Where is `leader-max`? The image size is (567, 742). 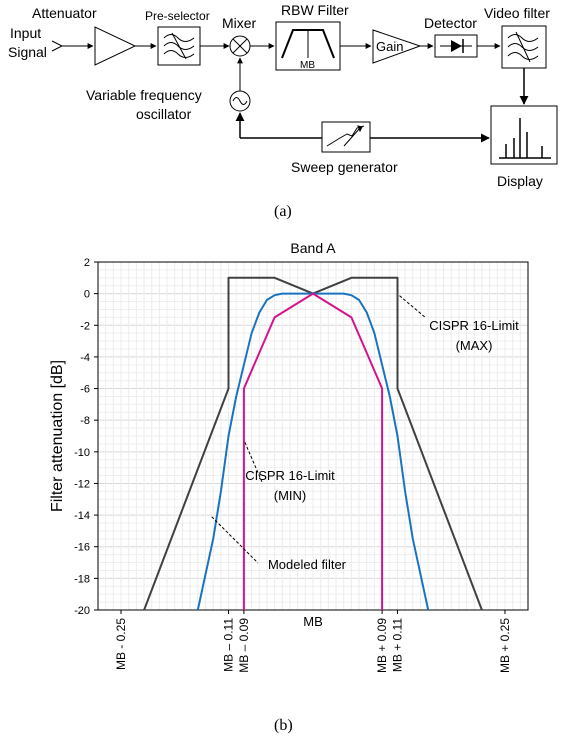 leader-max is located at coordinates (413, 307).